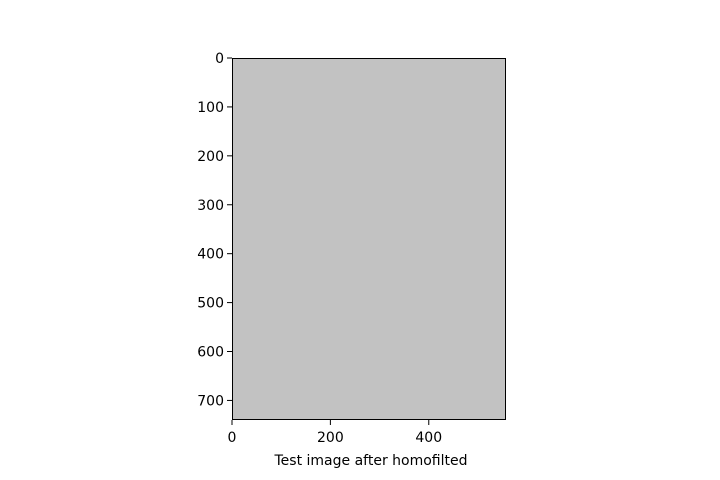  What do you see at coordinates (330, 438) in the screenshot?
I see `x-tick-label: 200` at bounding box center [330, 438].